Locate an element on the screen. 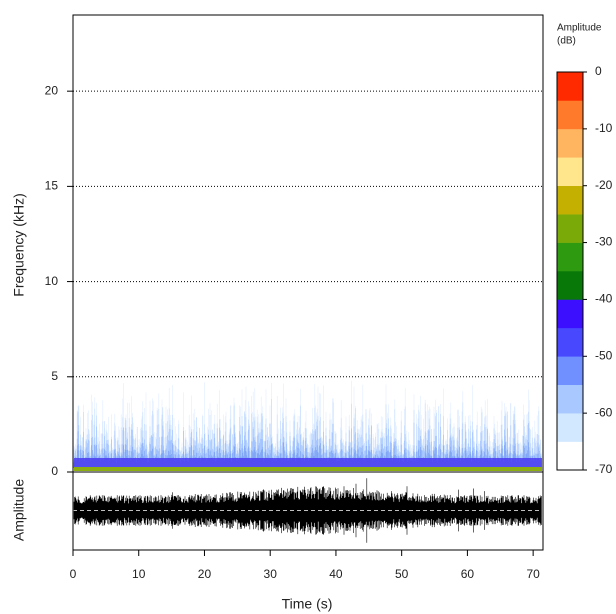 The height and width of the screenshot is (614, 616). colorbar-tick-label: -70 is located at coordinates (604, 469).